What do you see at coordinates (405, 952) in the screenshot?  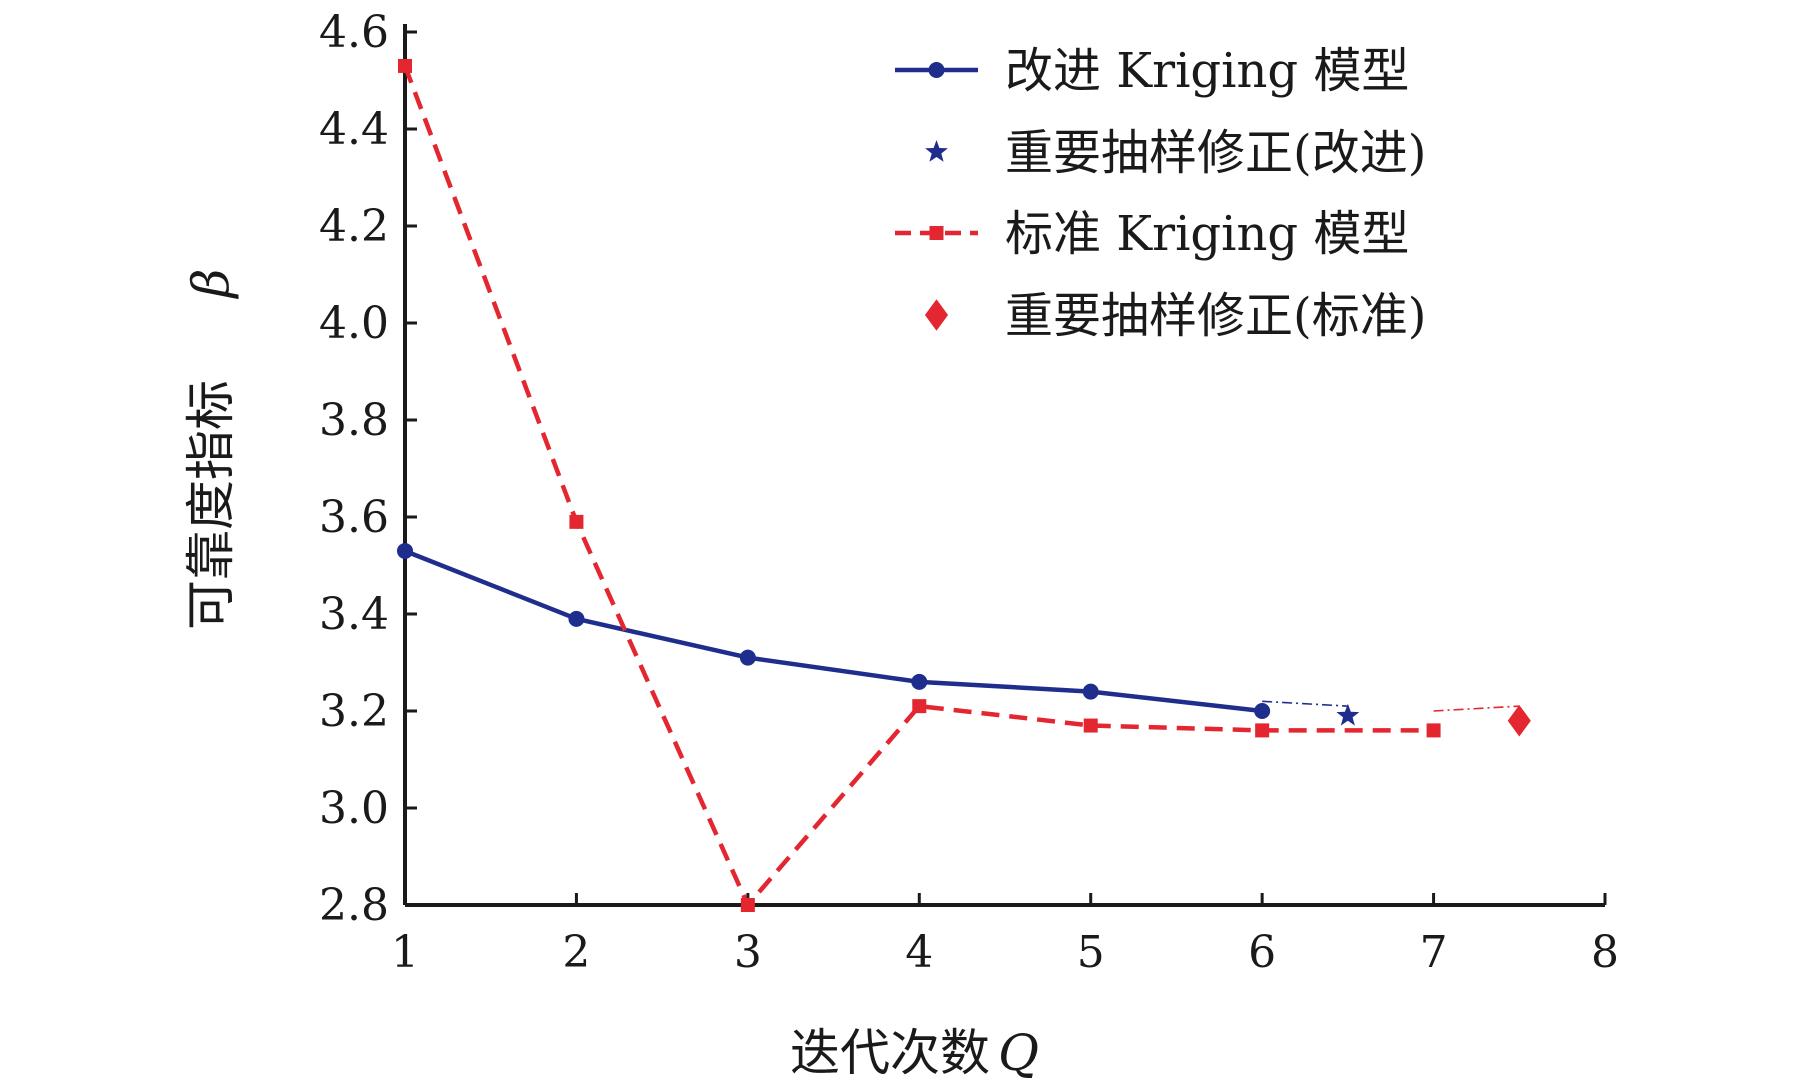 I see `x-tick-label: 1` at bounding box center [405, 952].